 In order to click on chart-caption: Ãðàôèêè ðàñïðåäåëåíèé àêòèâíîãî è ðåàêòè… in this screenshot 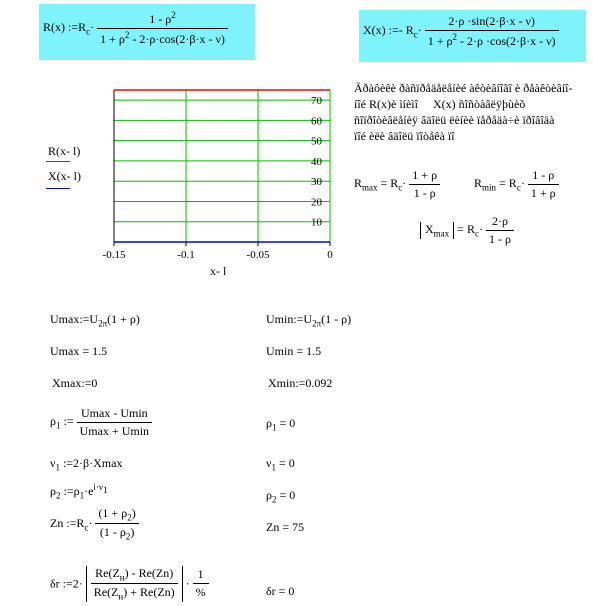, I will do `click(463, 112)`.